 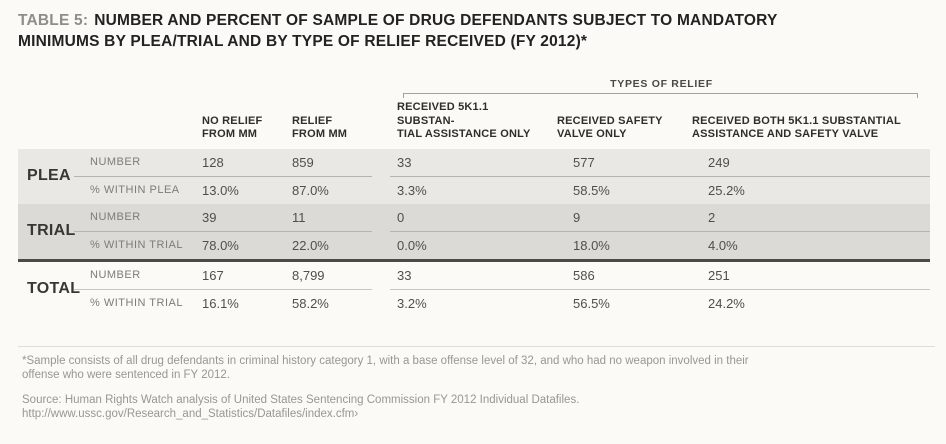 I want to click on cell-value: 78.0%, so click(x=220, y=245).